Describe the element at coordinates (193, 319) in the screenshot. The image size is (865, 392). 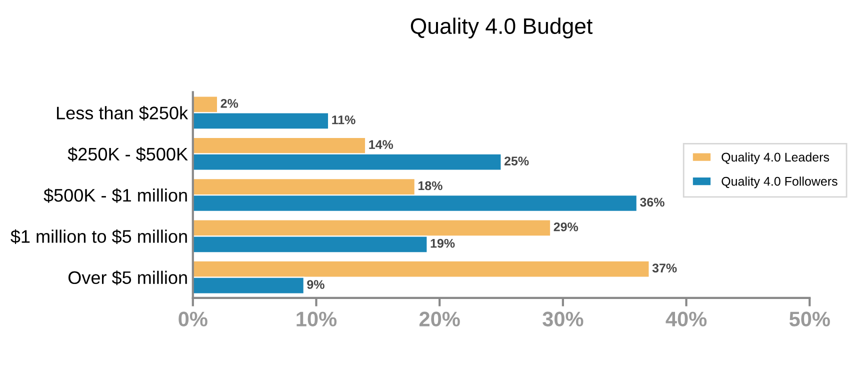
I see `x-tick-label: 0%` at that location.